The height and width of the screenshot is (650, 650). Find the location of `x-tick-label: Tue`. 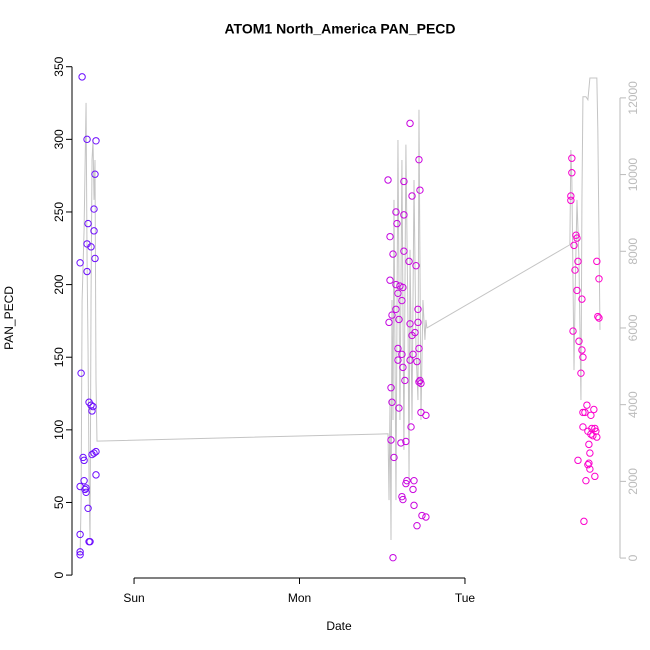

x-tick-label: Tue is located at coordinates (465, 598).